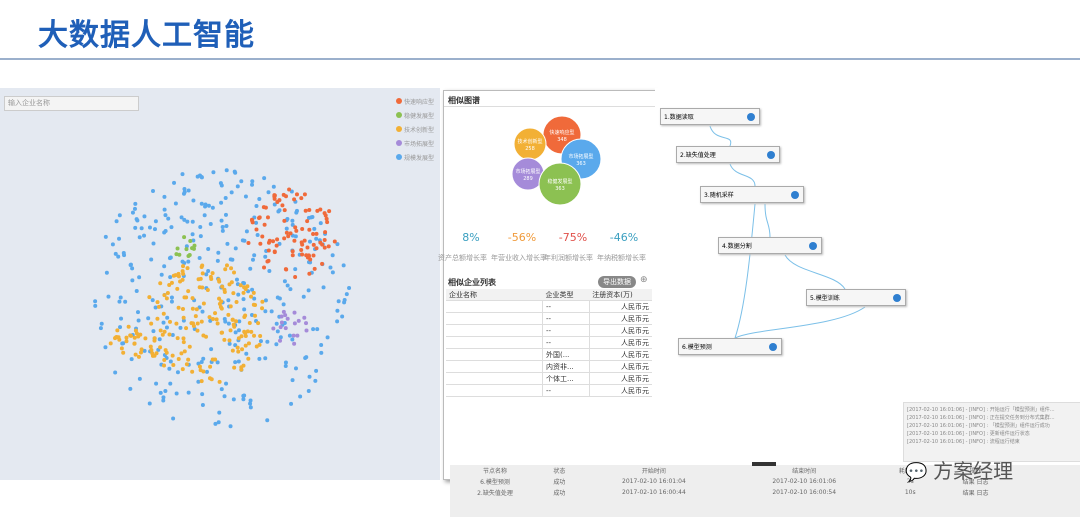  What do you see at coordinates (573, 237) in the screenshot?
I see `stat-value: -75%` at bounding box center [573, 237].